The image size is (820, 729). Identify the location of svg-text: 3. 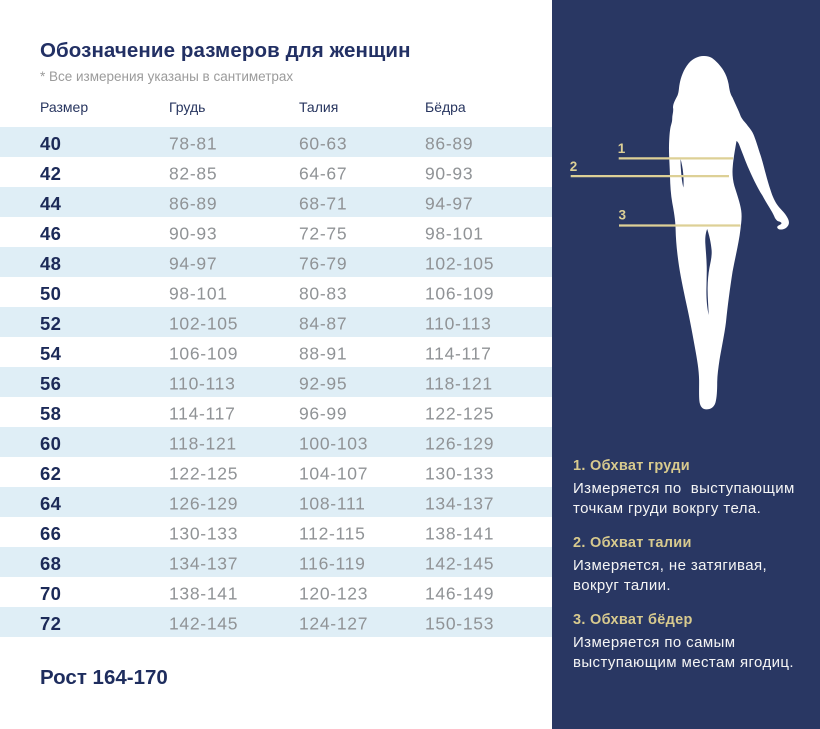
(623, 215).